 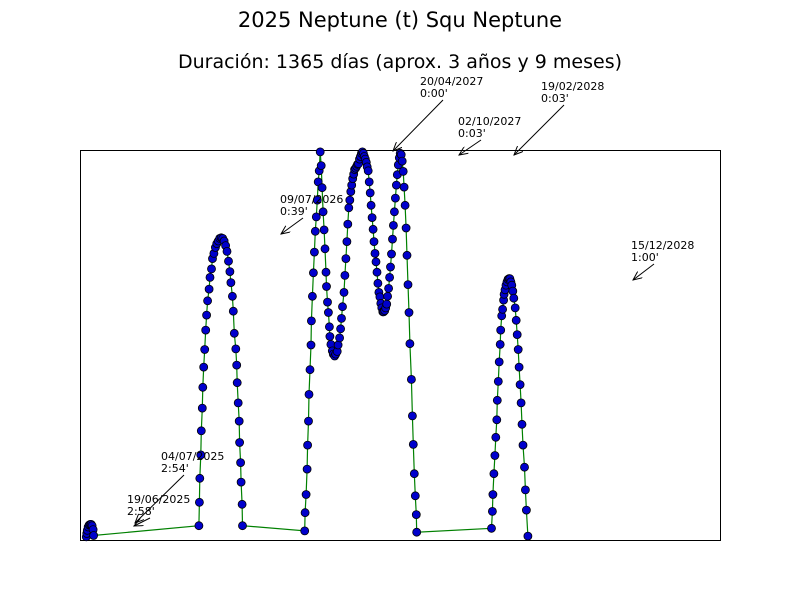 I want to click on peak-annotation: 19/02/2028 0:03', so click(x=559, y=117).